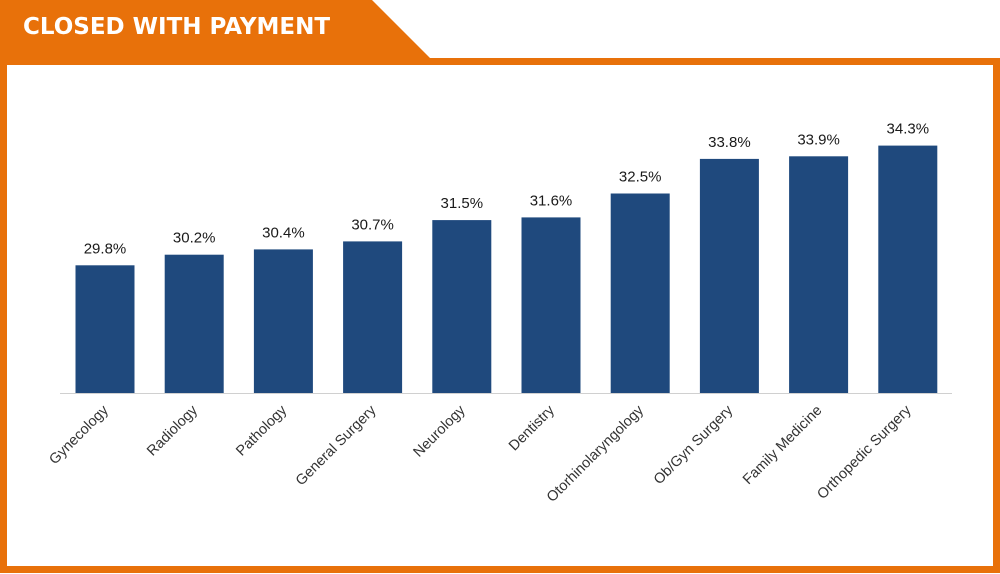 This screenshot has width=1000, height=574. What do you see at coordinates (596, 454) in the screenshot?
I see `x-tick-label: Otorhinolaryngology` at bounding box center [596, 454].